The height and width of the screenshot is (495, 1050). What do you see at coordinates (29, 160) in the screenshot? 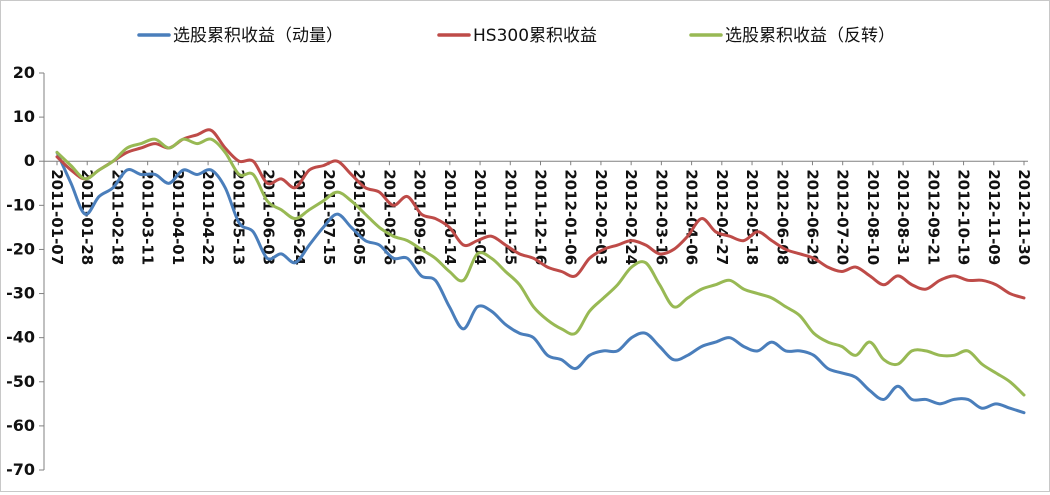
I see `y-tick-label: 0` at bounding box center [29, 160].